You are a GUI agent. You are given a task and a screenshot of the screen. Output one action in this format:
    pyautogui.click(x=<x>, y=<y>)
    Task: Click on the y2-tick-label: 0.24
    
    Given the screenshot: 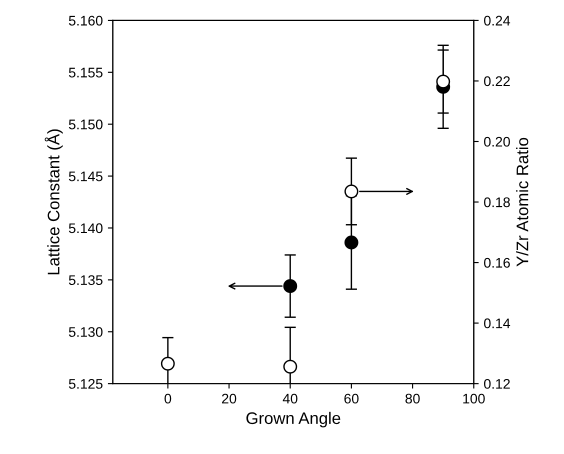 What is the action you would take?
    pyautogui.click(x=497, y=21)
    